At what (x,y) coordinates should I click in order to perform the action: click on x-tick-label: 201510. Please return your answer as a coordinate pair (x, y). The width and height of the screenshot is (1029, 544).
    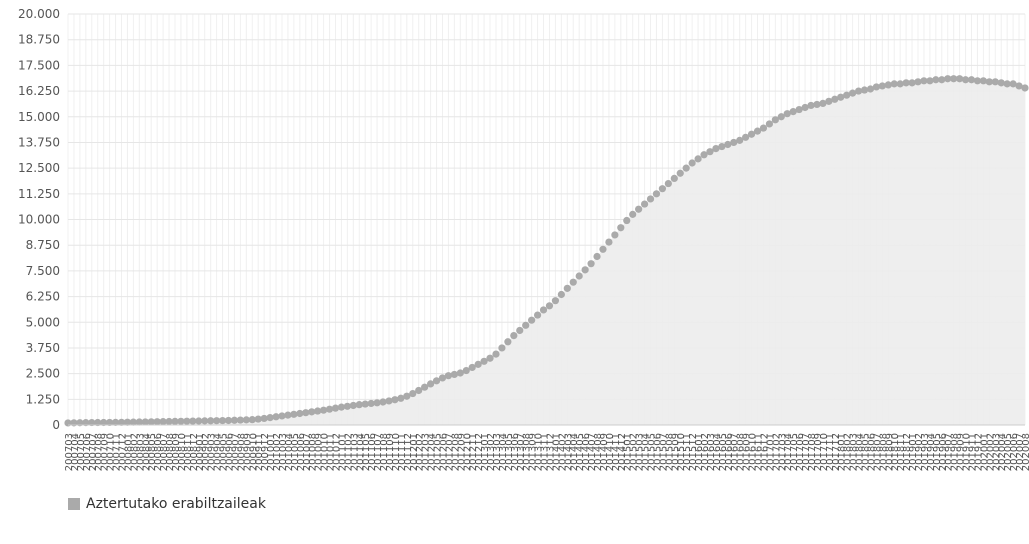
    Looking at the image, I should click on (681, 452).